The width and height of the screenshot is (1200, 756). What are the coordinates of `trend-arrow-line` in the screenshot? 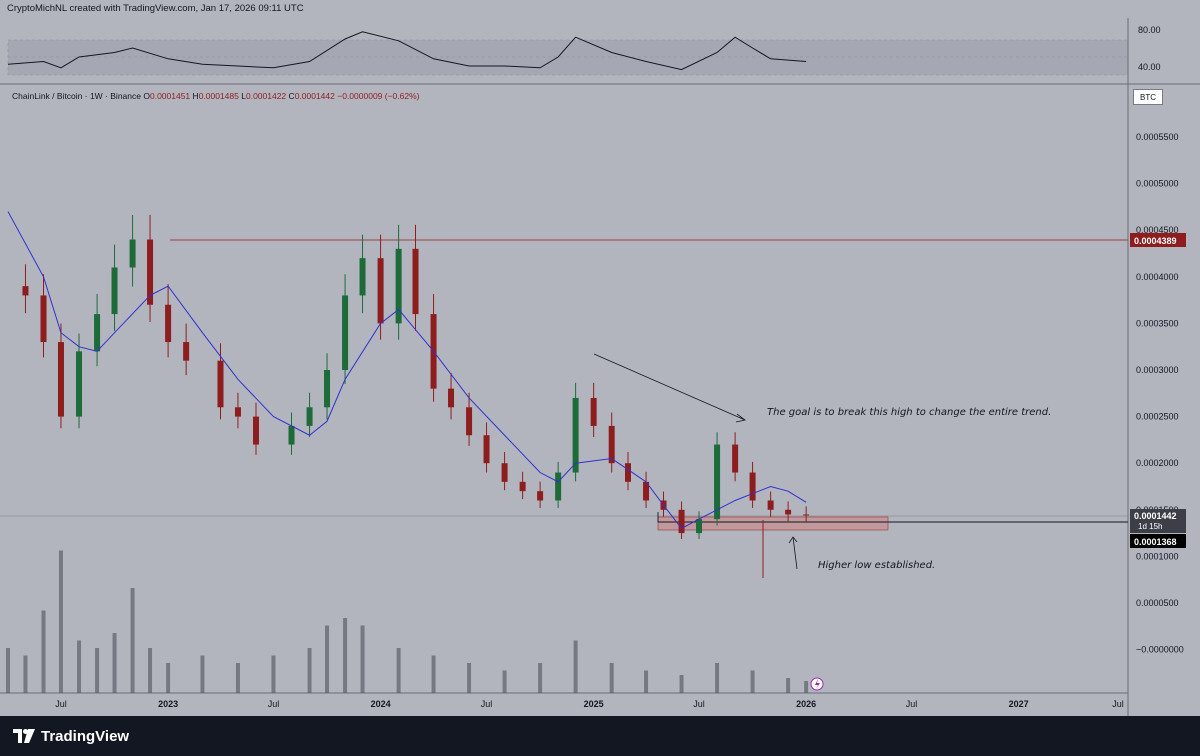 It's located at (669, 387).